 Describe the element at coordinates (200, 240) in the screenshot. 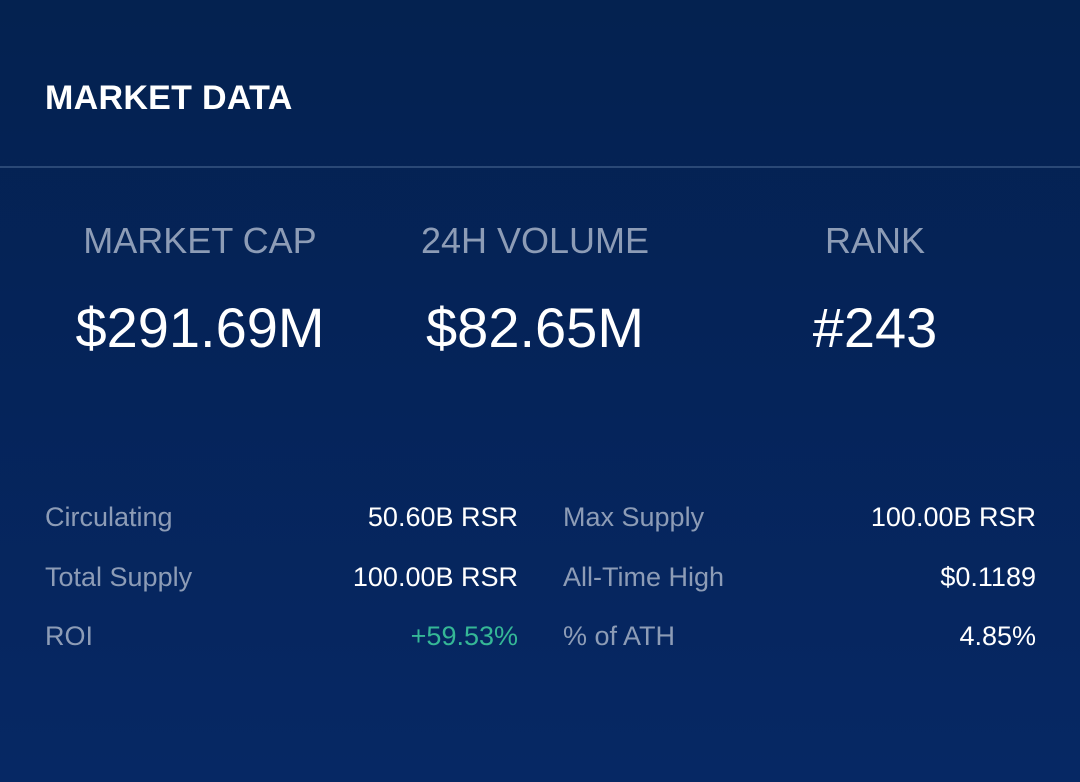

I see `market-cap-label: MARKET CAP` at that location.